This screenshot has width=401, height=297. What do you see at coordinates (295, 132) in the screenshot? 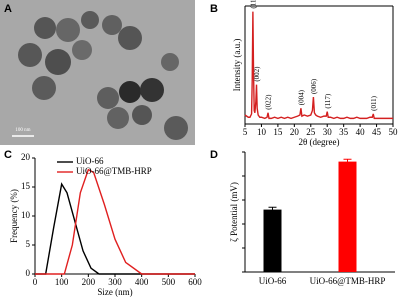
I see `x-tick-label: 20` at bounding box center [295, 132].